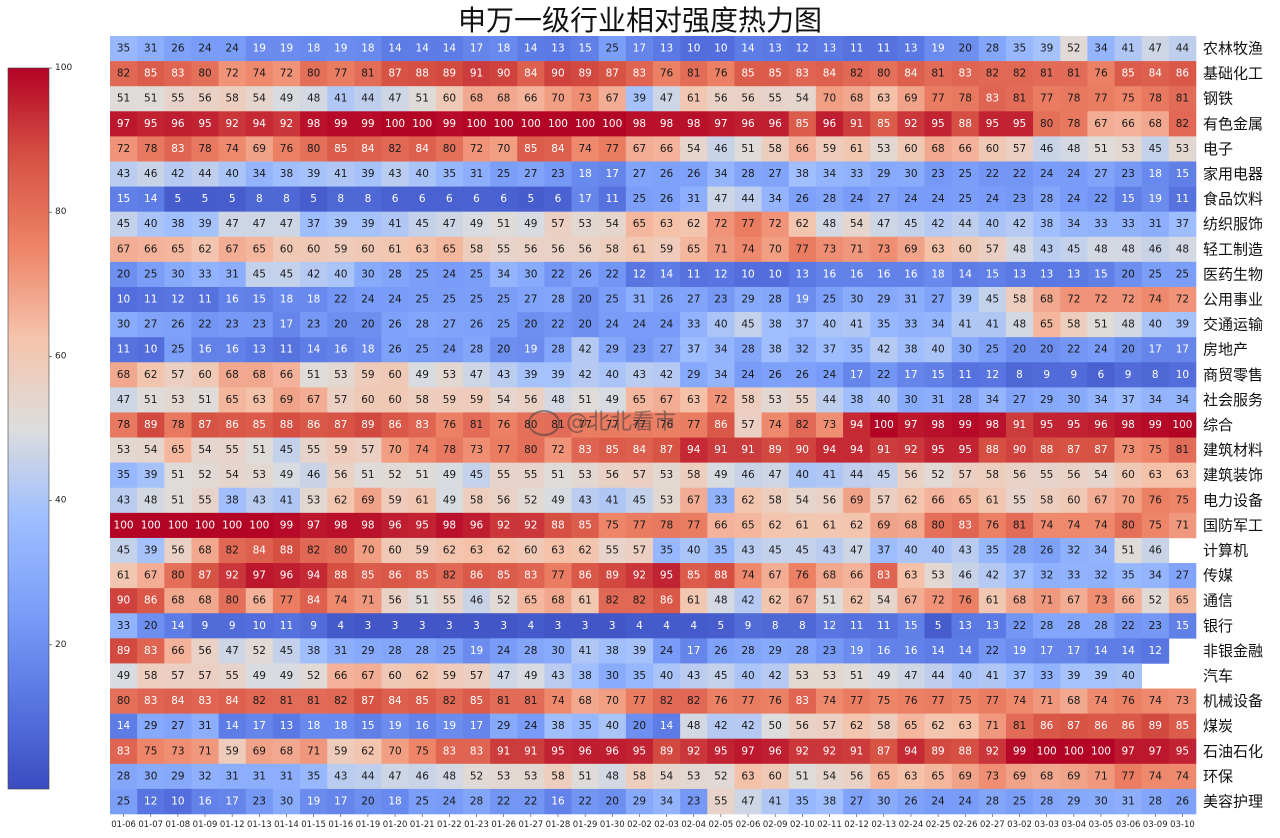 The image size is (1280, 838). I want to click on cell-value: 30, so click(883, 801).